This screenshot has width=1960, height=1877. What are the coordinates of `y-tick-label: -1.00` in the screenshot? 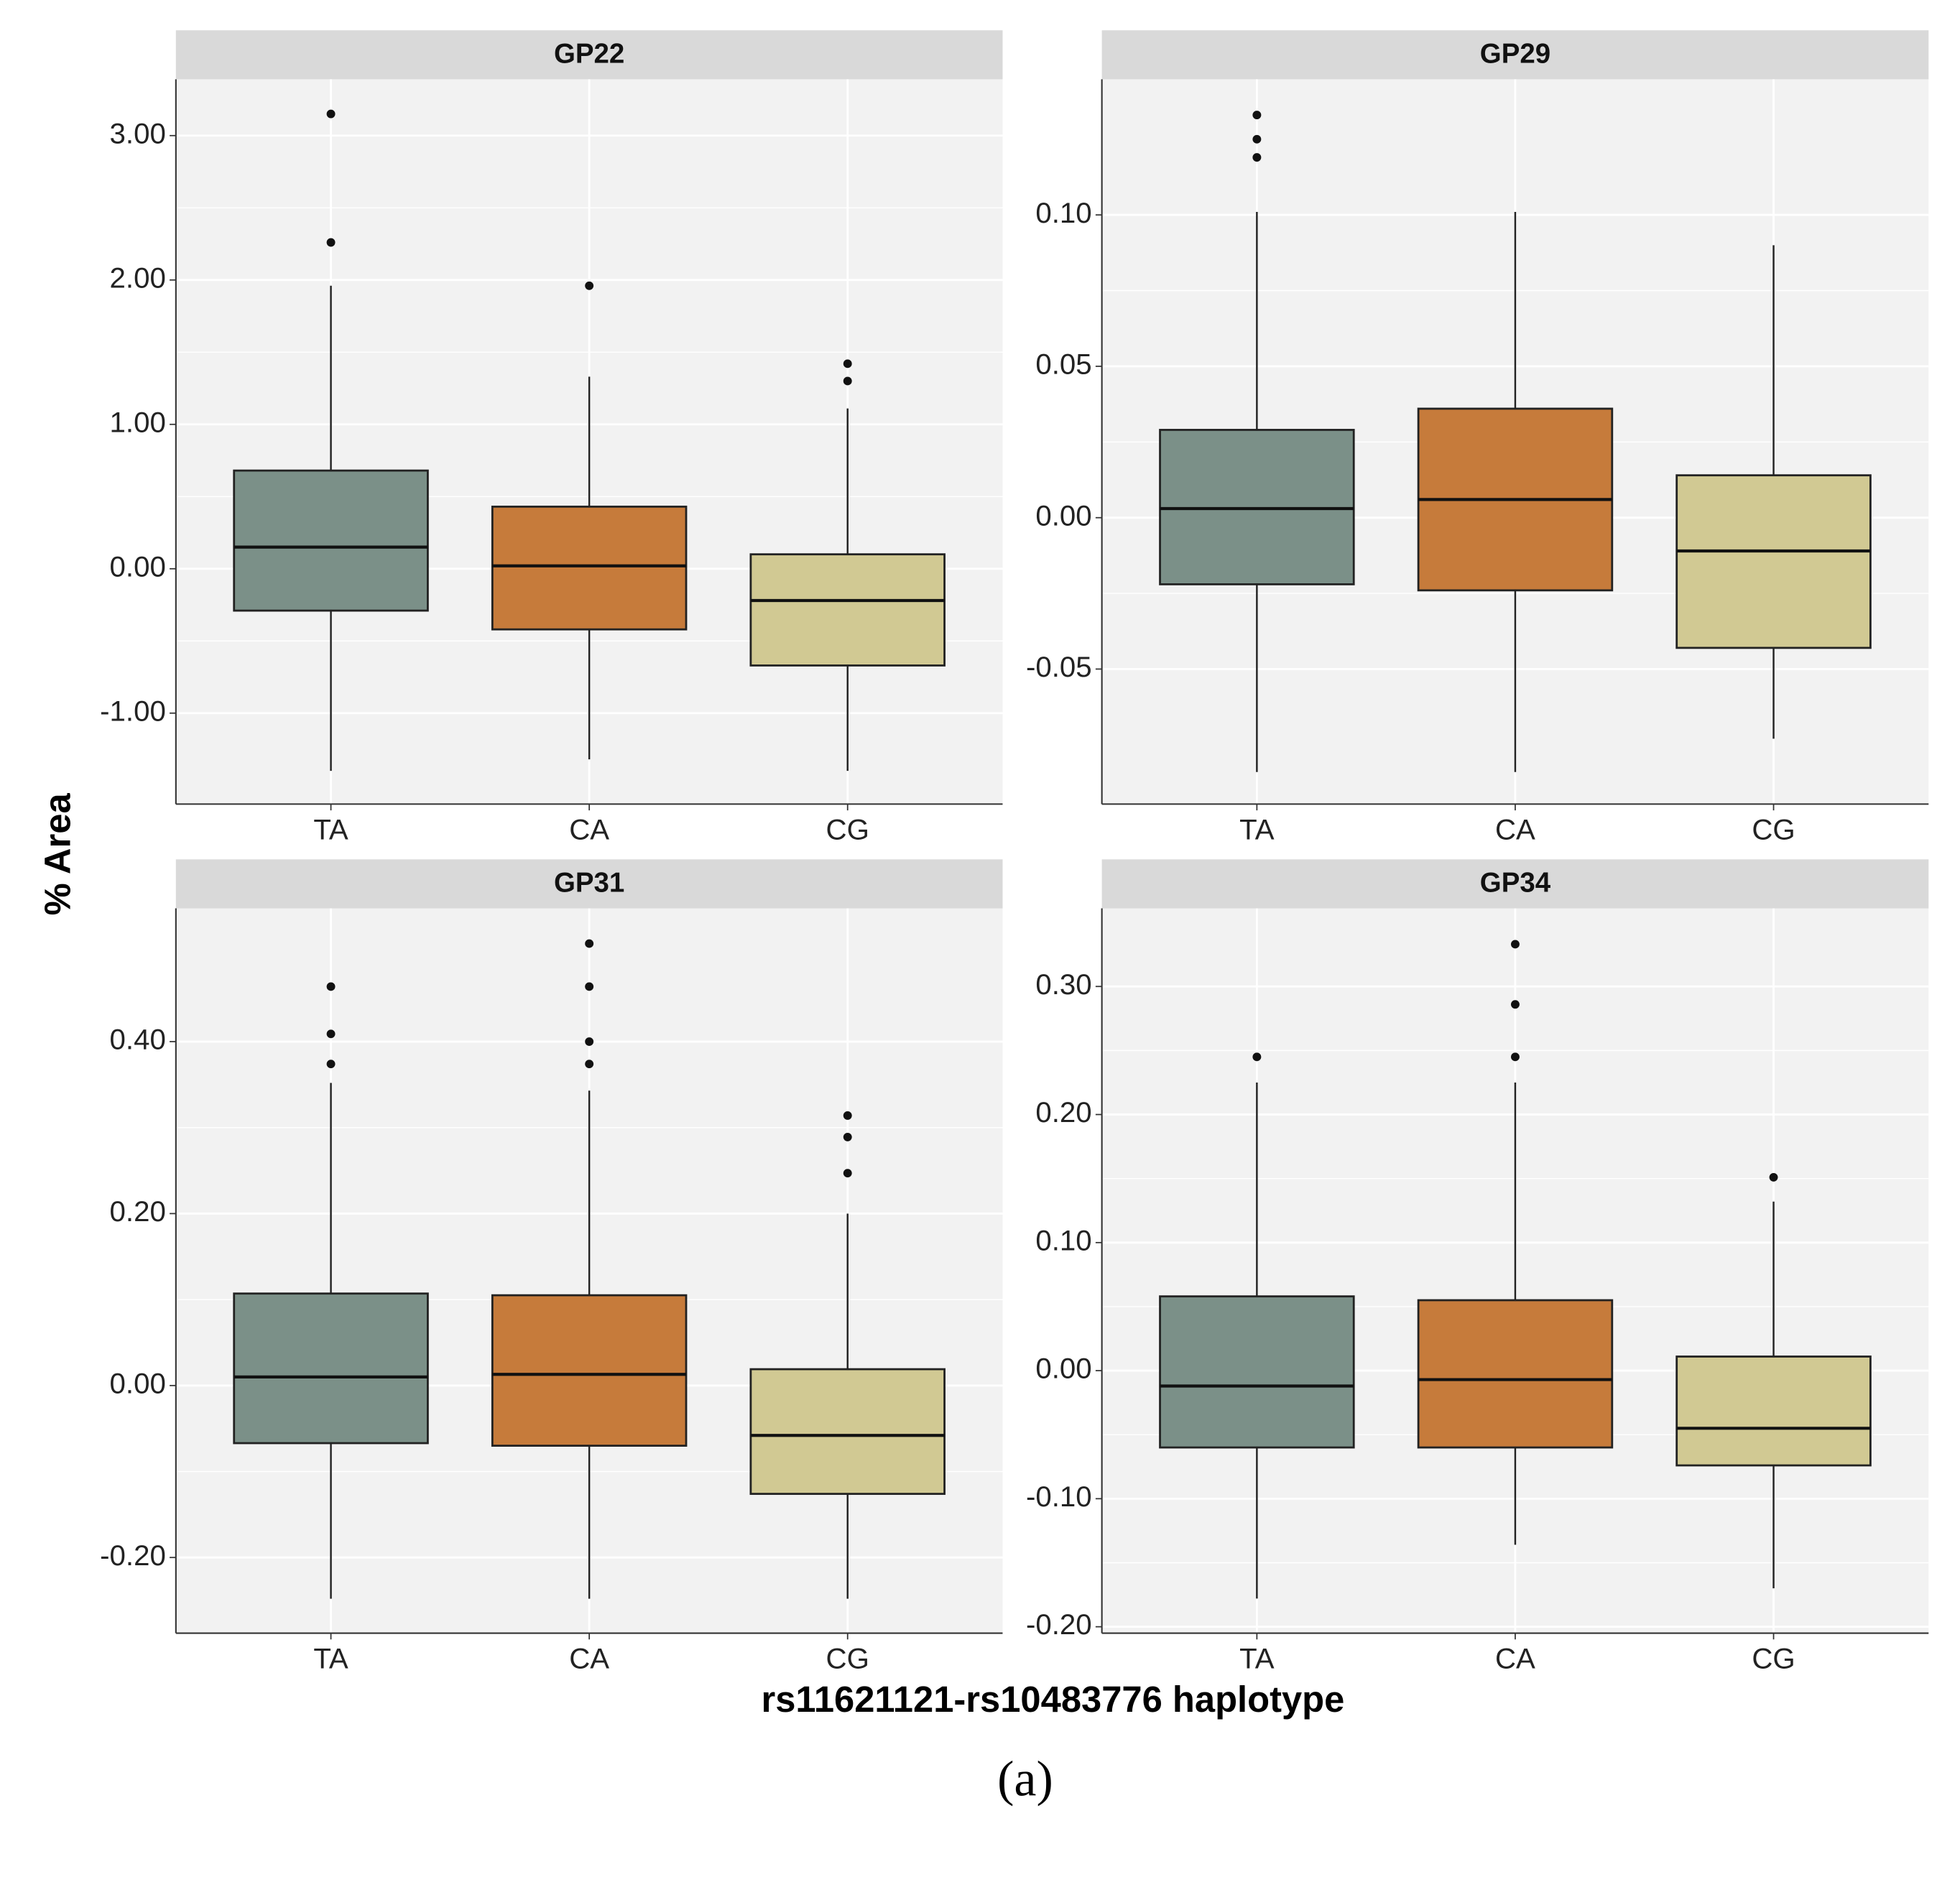 It's located at (133, 711).